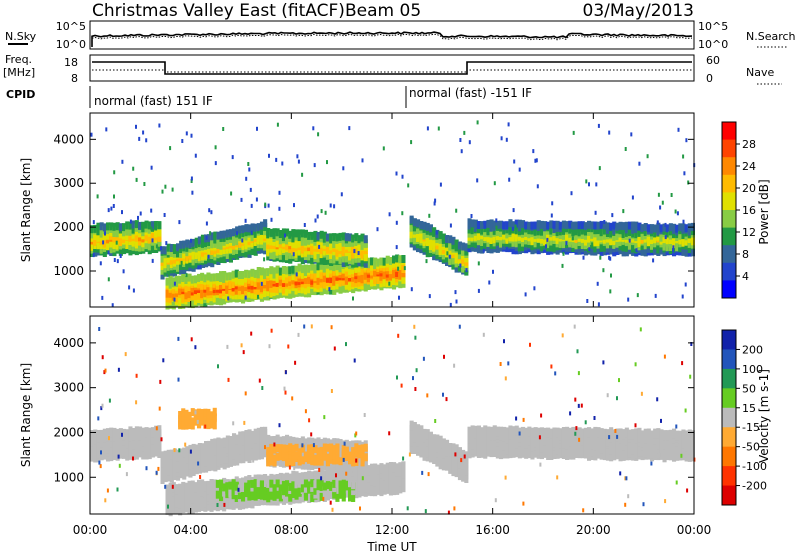  I want to click on time-tick-label: 16:00, so click(492, 530).